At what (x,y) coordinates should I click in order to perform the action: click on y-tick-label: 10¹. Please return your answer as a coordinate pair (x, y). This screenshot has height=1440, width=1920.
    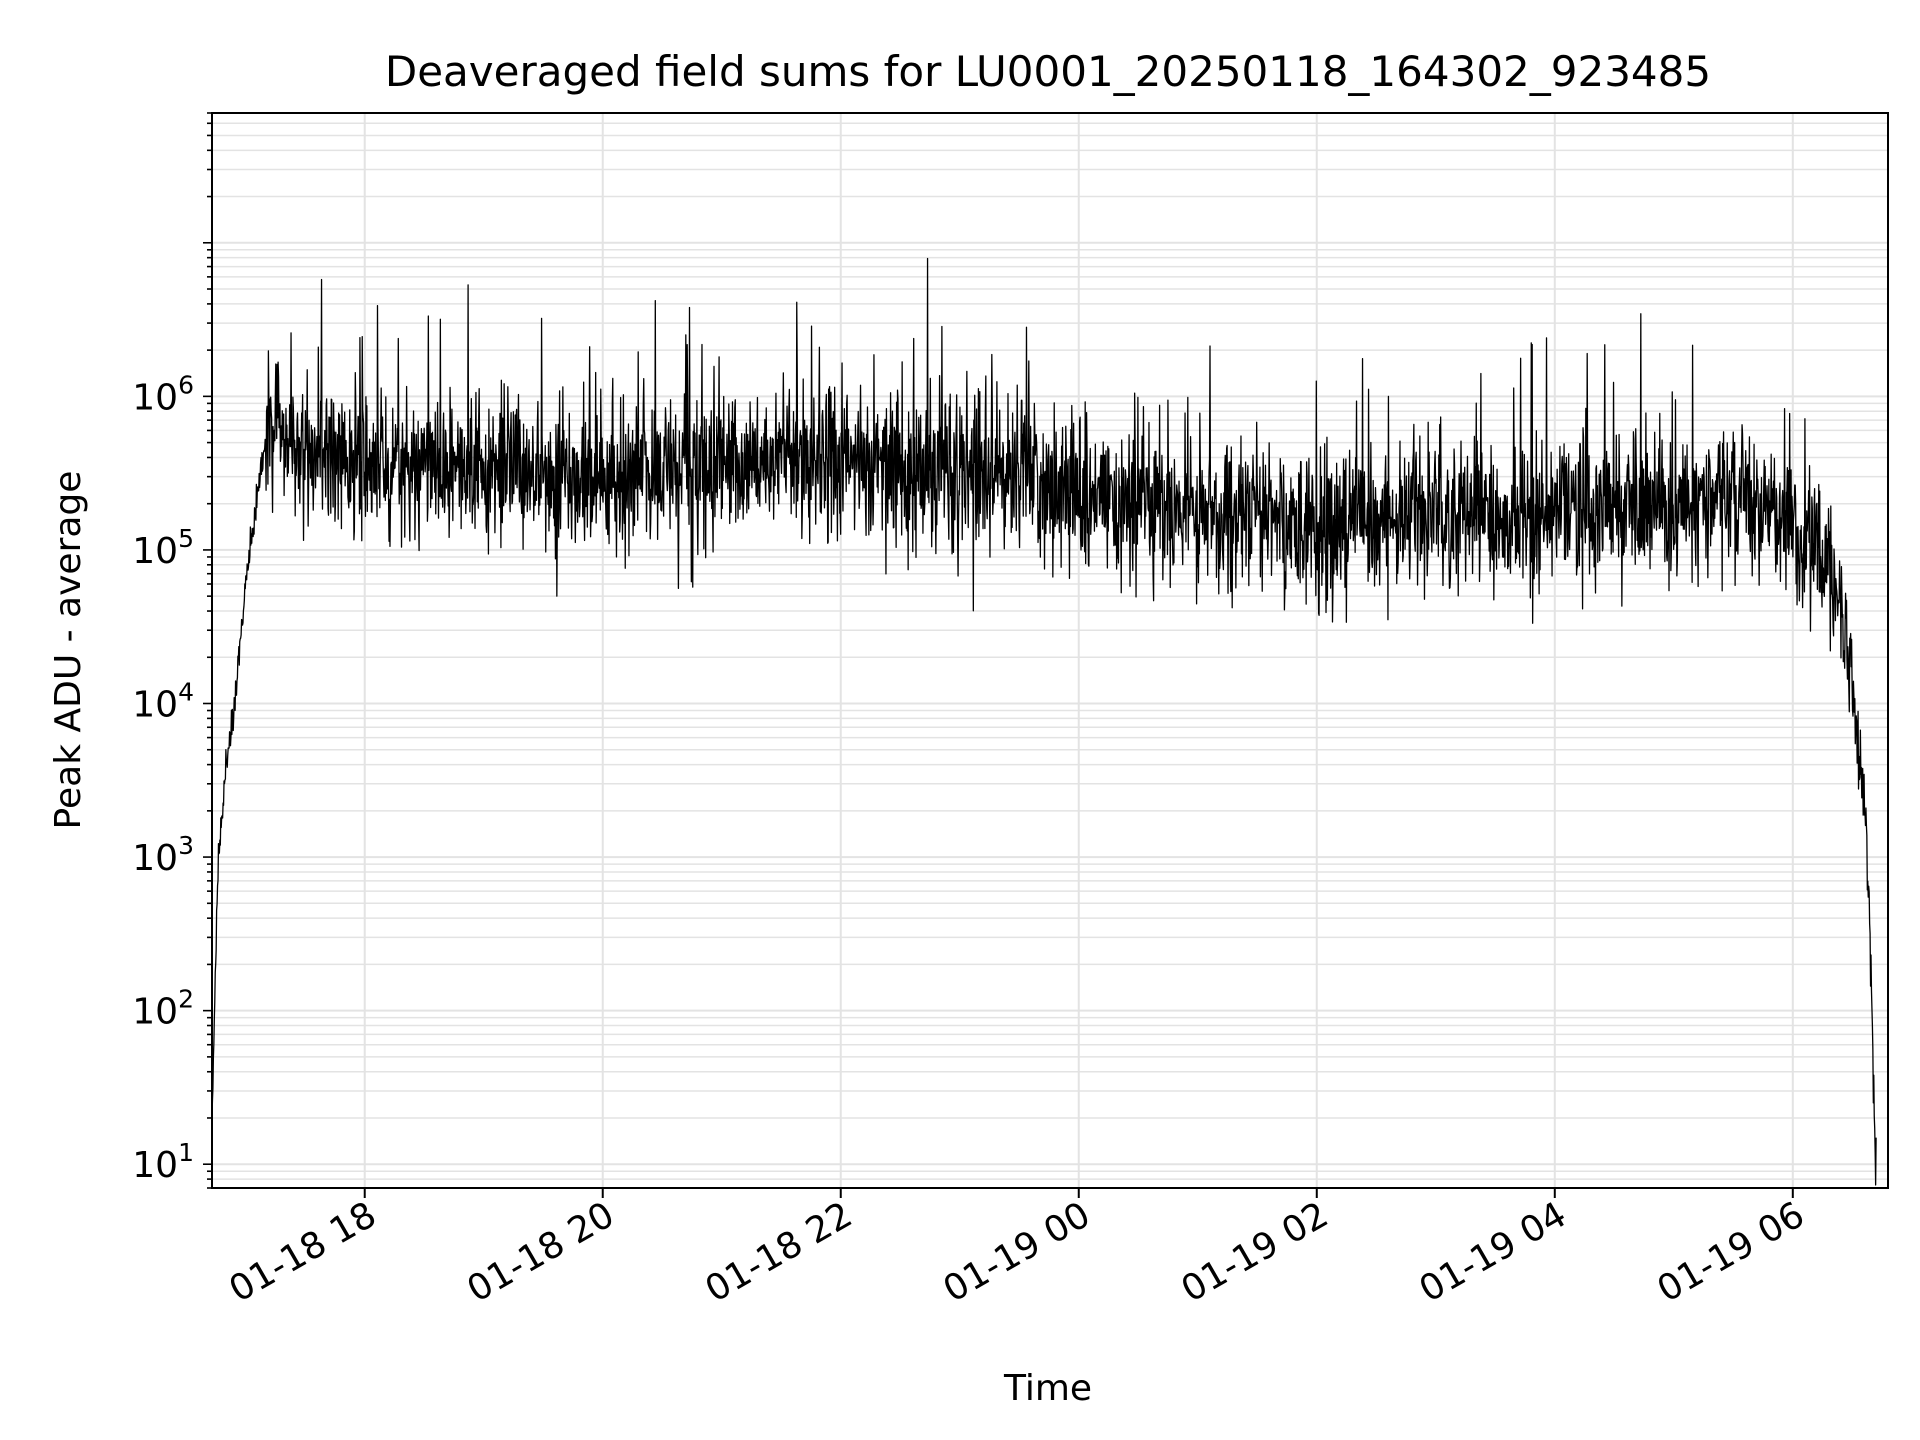
    Looking at the image, I should click on (163, 1162).